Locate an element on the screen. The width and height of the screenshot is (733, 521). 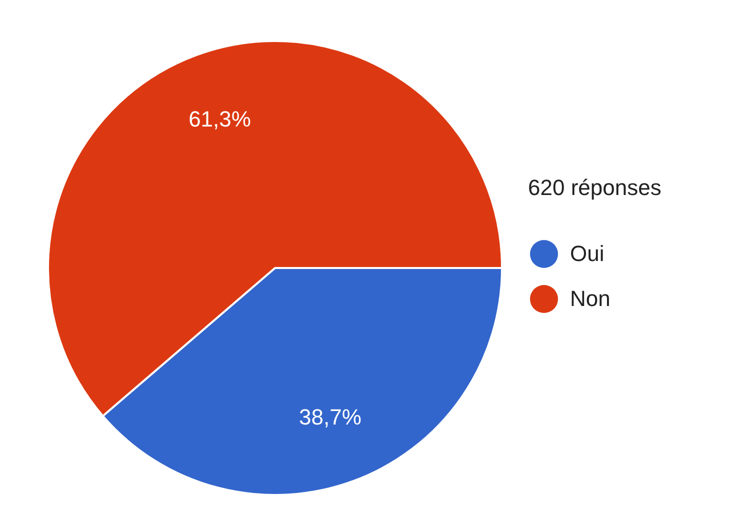
legend-title: 620 réponses is located at coordinates (595, 188).